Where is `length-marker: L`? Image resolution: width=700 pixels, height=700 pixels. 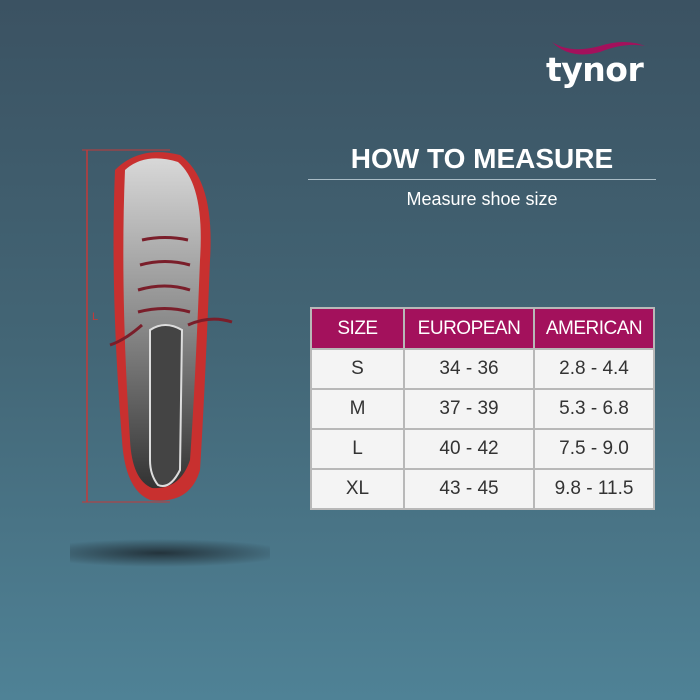 length-marker: L is located at coordinates (95, 317).